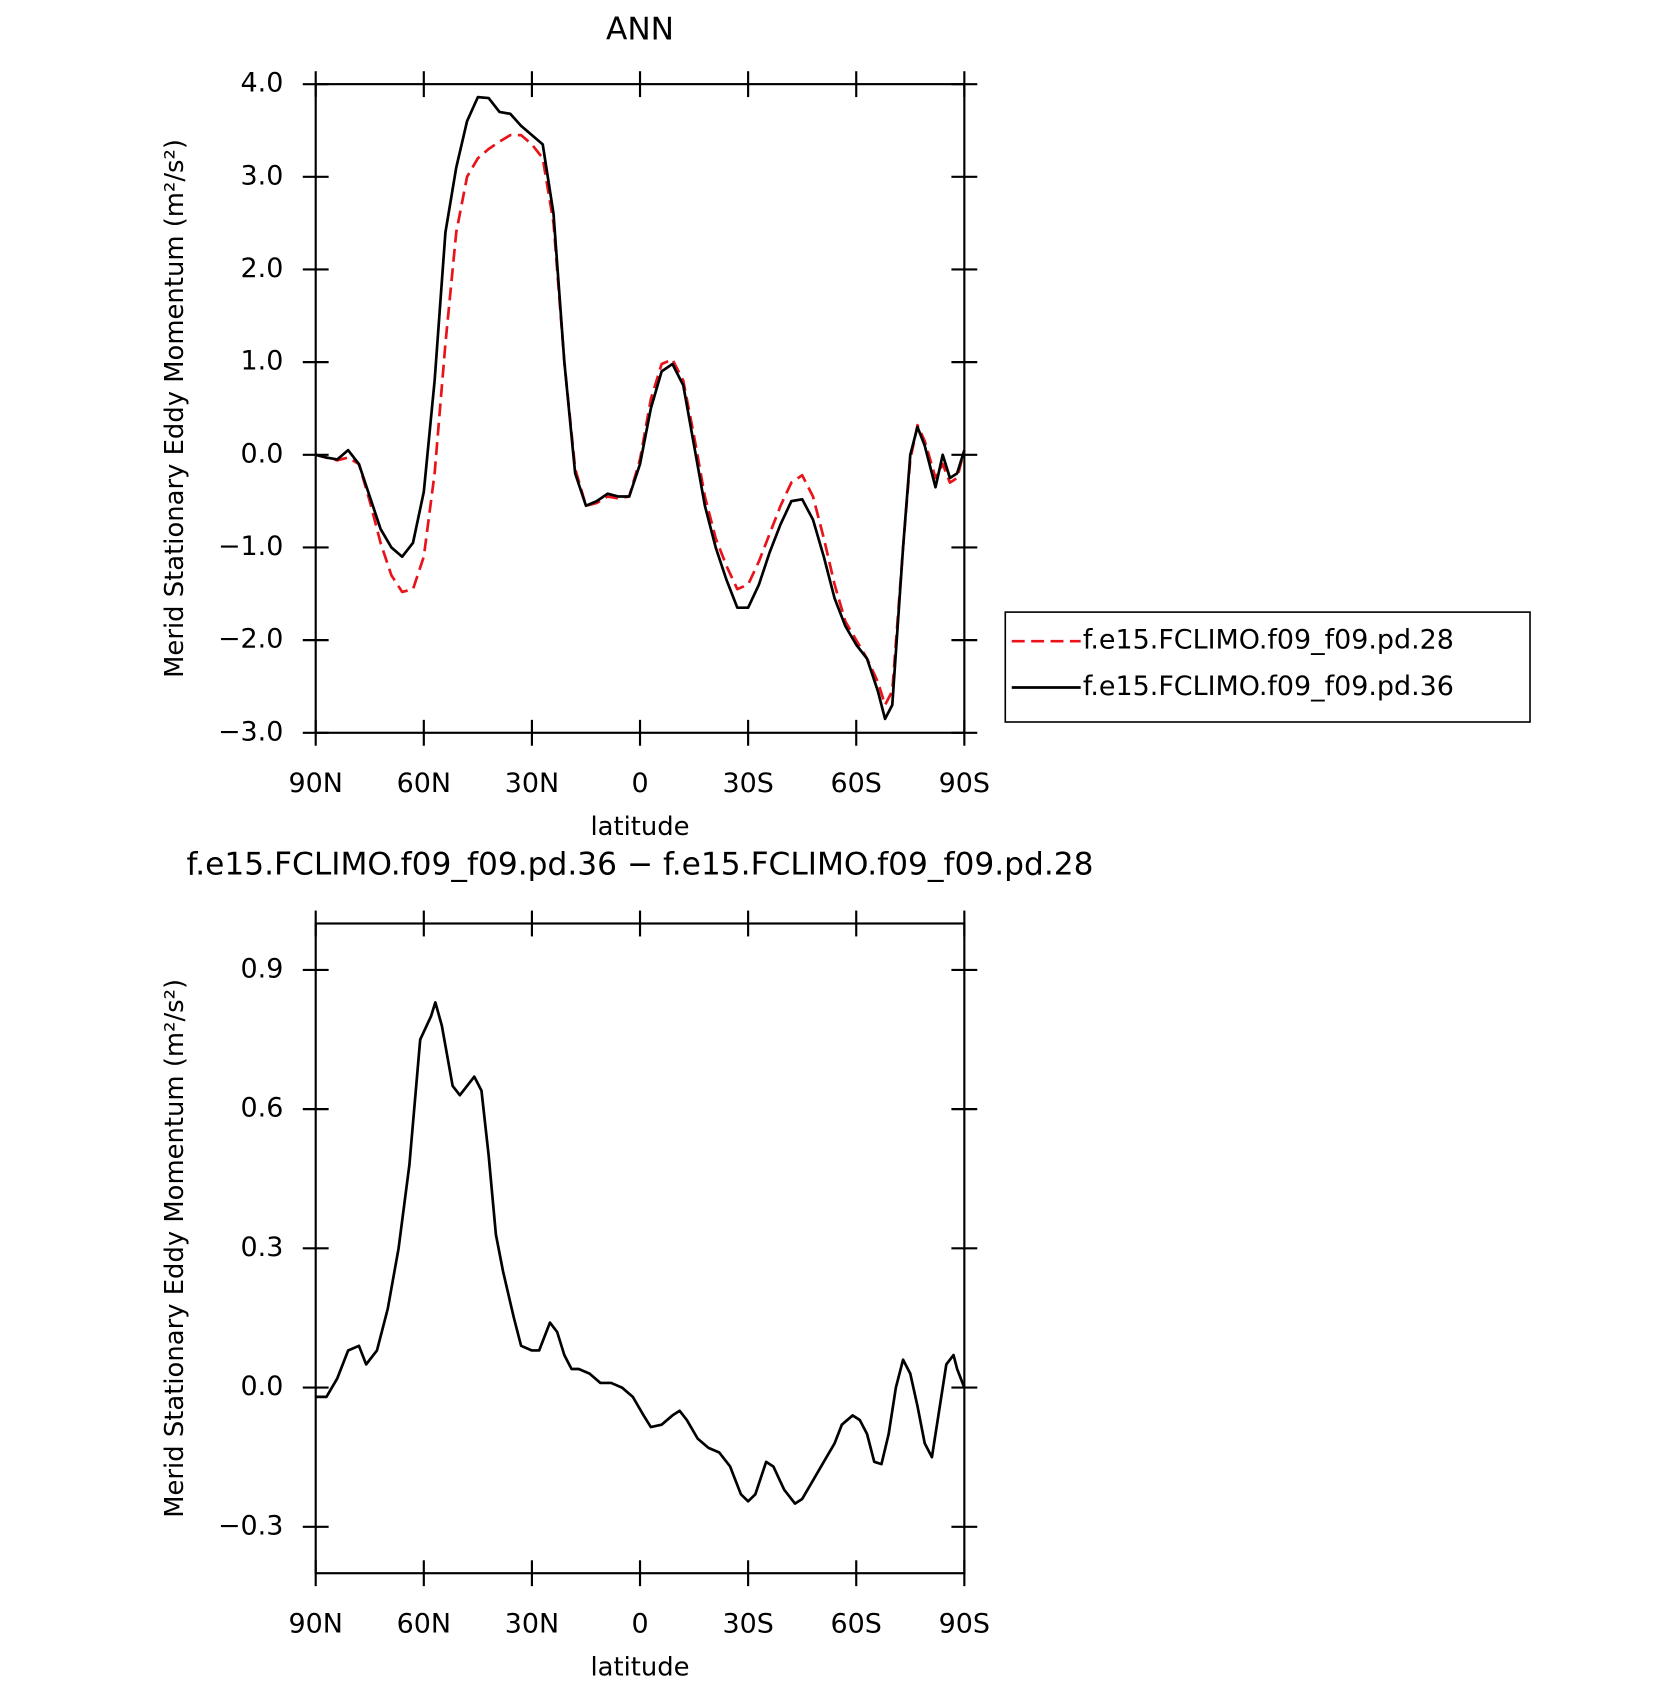 The height and width of the screenshot is (1708, 1655). Describe the element at coordinates (250, 1525) in the screenshot. I see `y-tick-label: −0.3` at that location.